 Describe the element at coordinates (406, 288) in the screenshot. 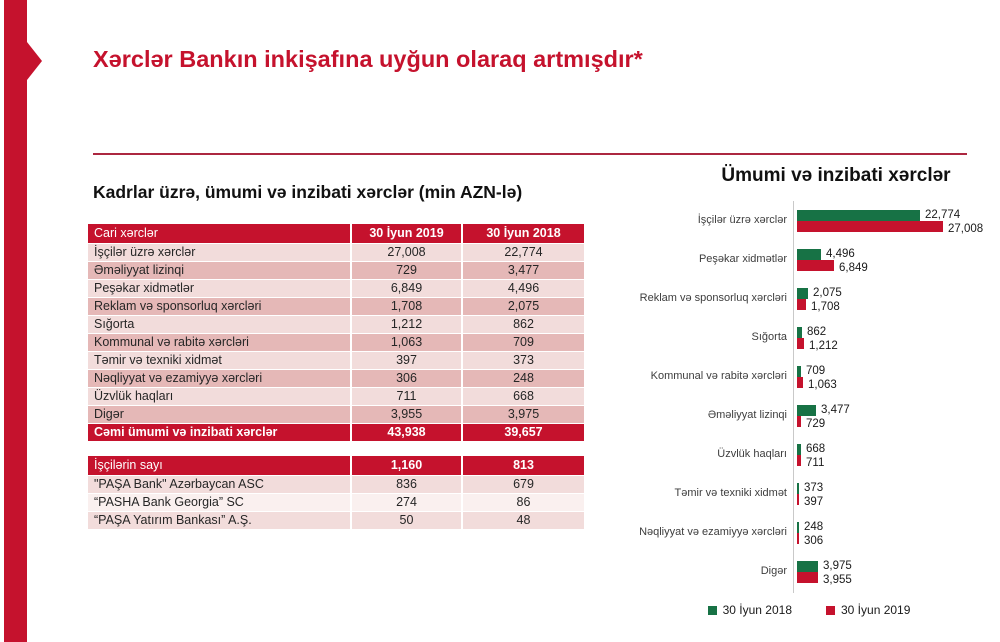

I see `value-2019: 6,849` at that location.